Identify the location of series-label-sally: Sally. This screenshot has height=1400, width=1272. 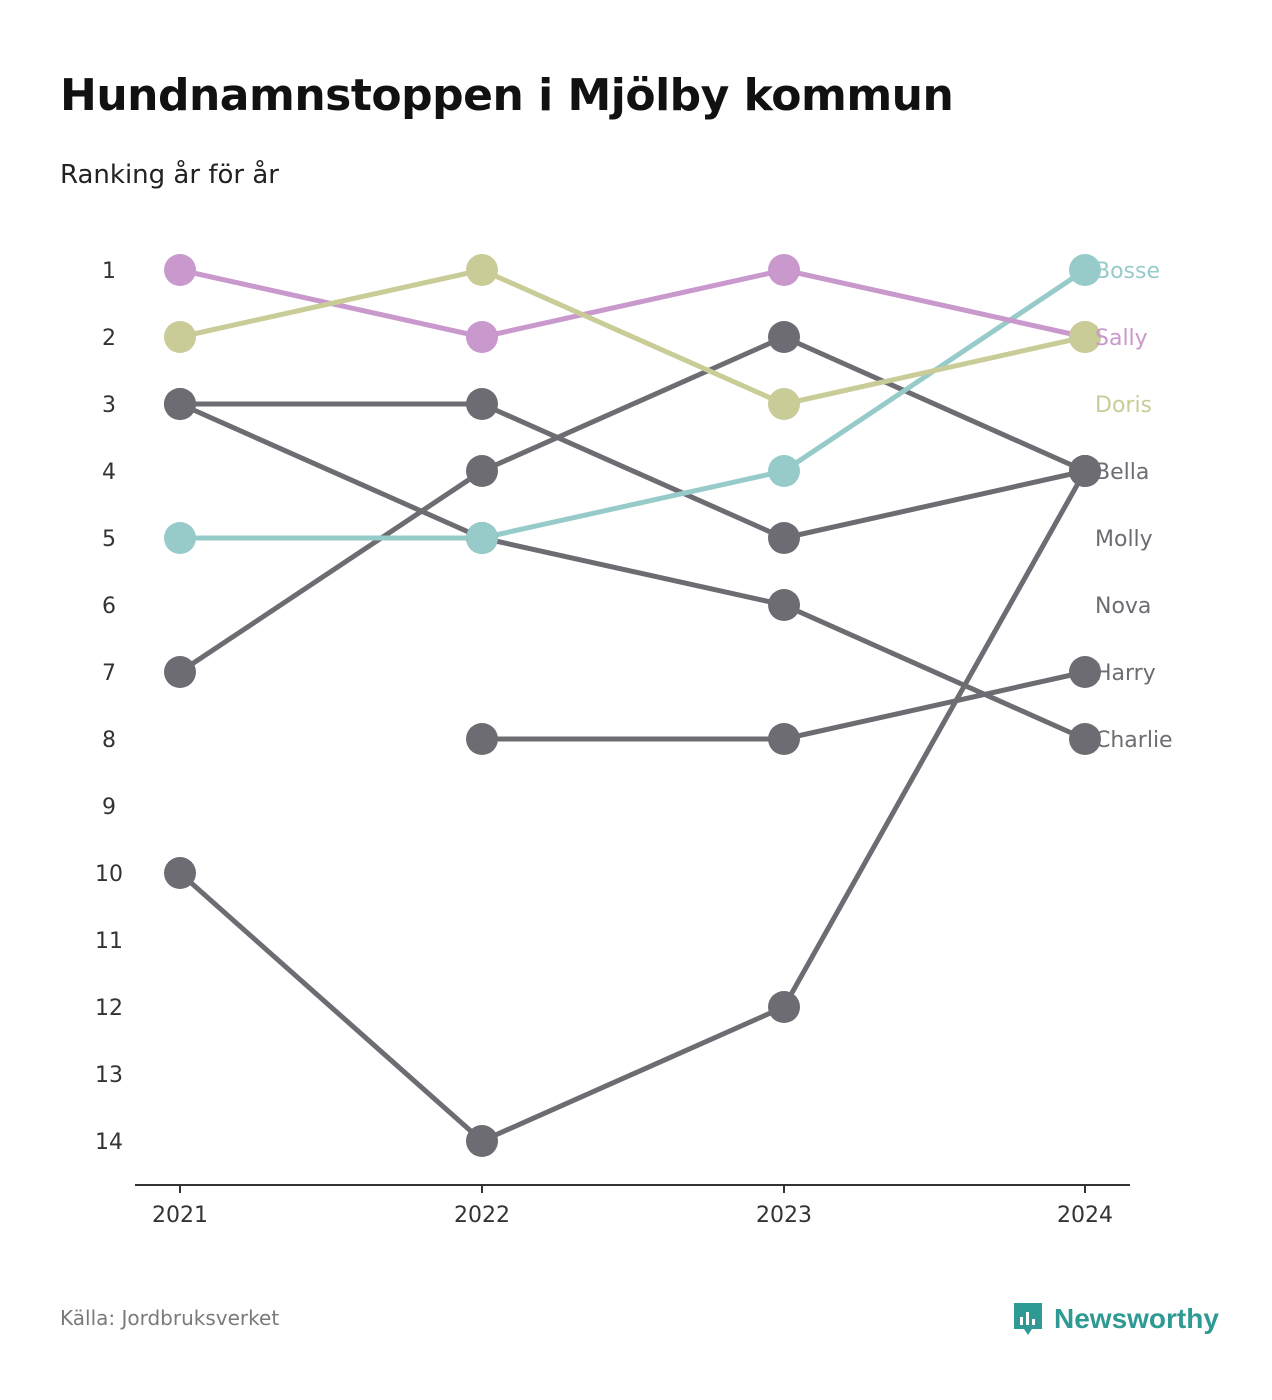
(1121, 338).